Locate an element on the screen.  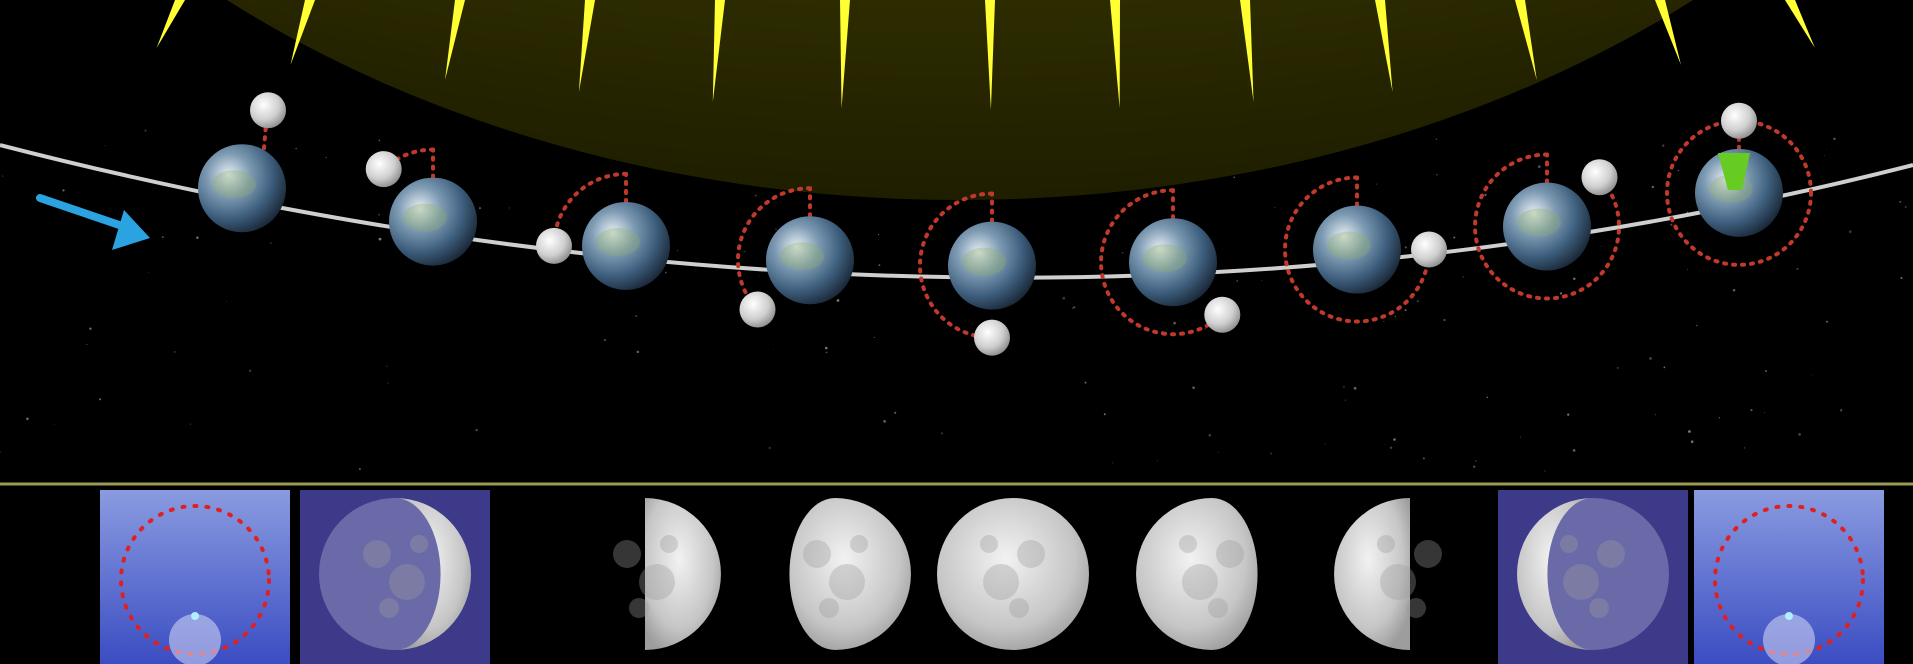
phase-waxing-gibbous is located at coordinates (850, 574).